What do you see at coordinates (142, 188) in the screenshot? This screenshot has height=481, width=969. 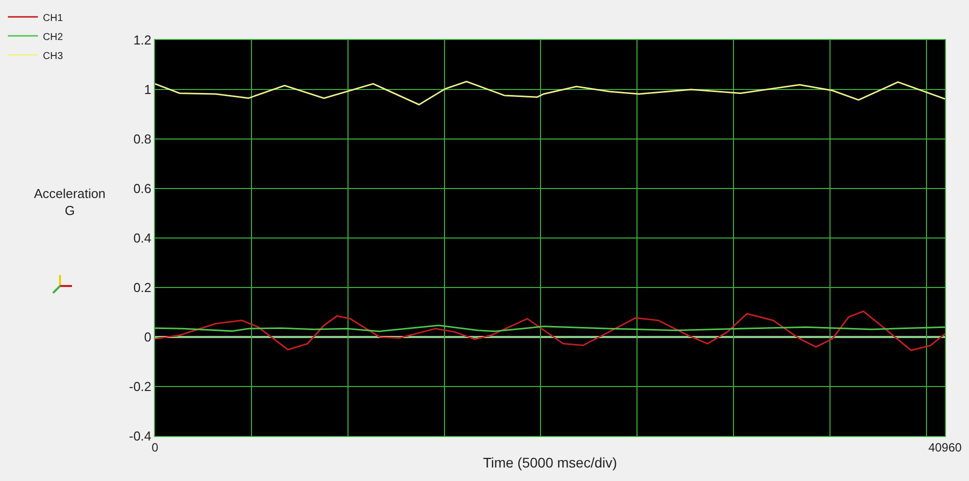 I see `y-tick-label: 0.6` at bounding box center [142, 188].